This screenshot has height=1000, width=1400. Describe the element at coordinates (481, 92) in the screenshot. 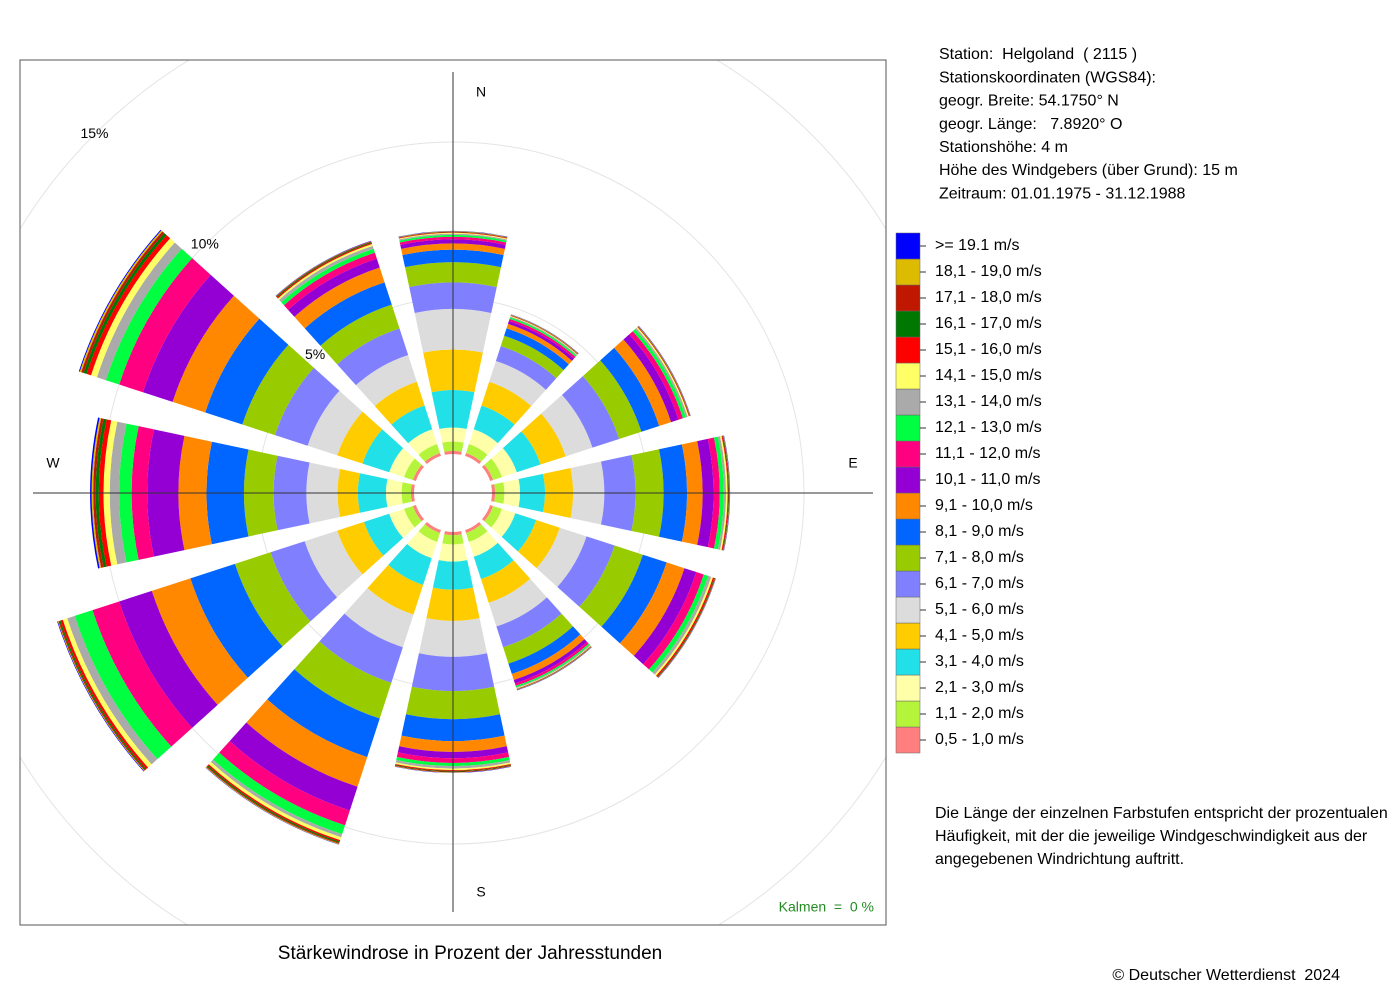

I see `direction-label: N` at that location.